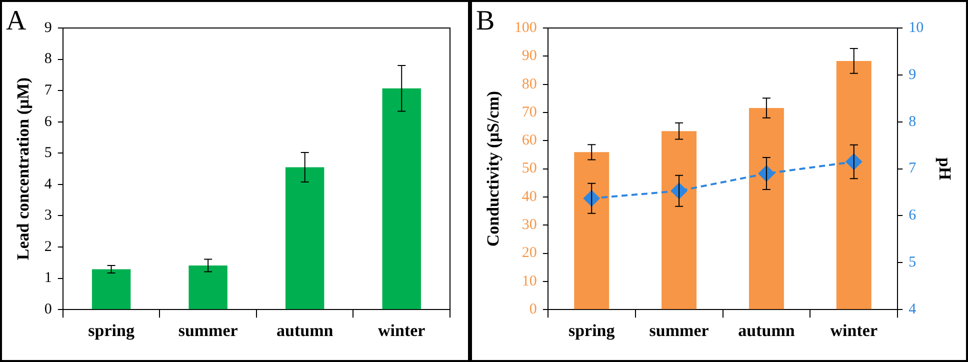 Image resolution: width=968 pixels, height=362 pixels. What do you see at coordinates (485, 20) in the screenshot?
I see `text: B` at bounding box center [485, 20].